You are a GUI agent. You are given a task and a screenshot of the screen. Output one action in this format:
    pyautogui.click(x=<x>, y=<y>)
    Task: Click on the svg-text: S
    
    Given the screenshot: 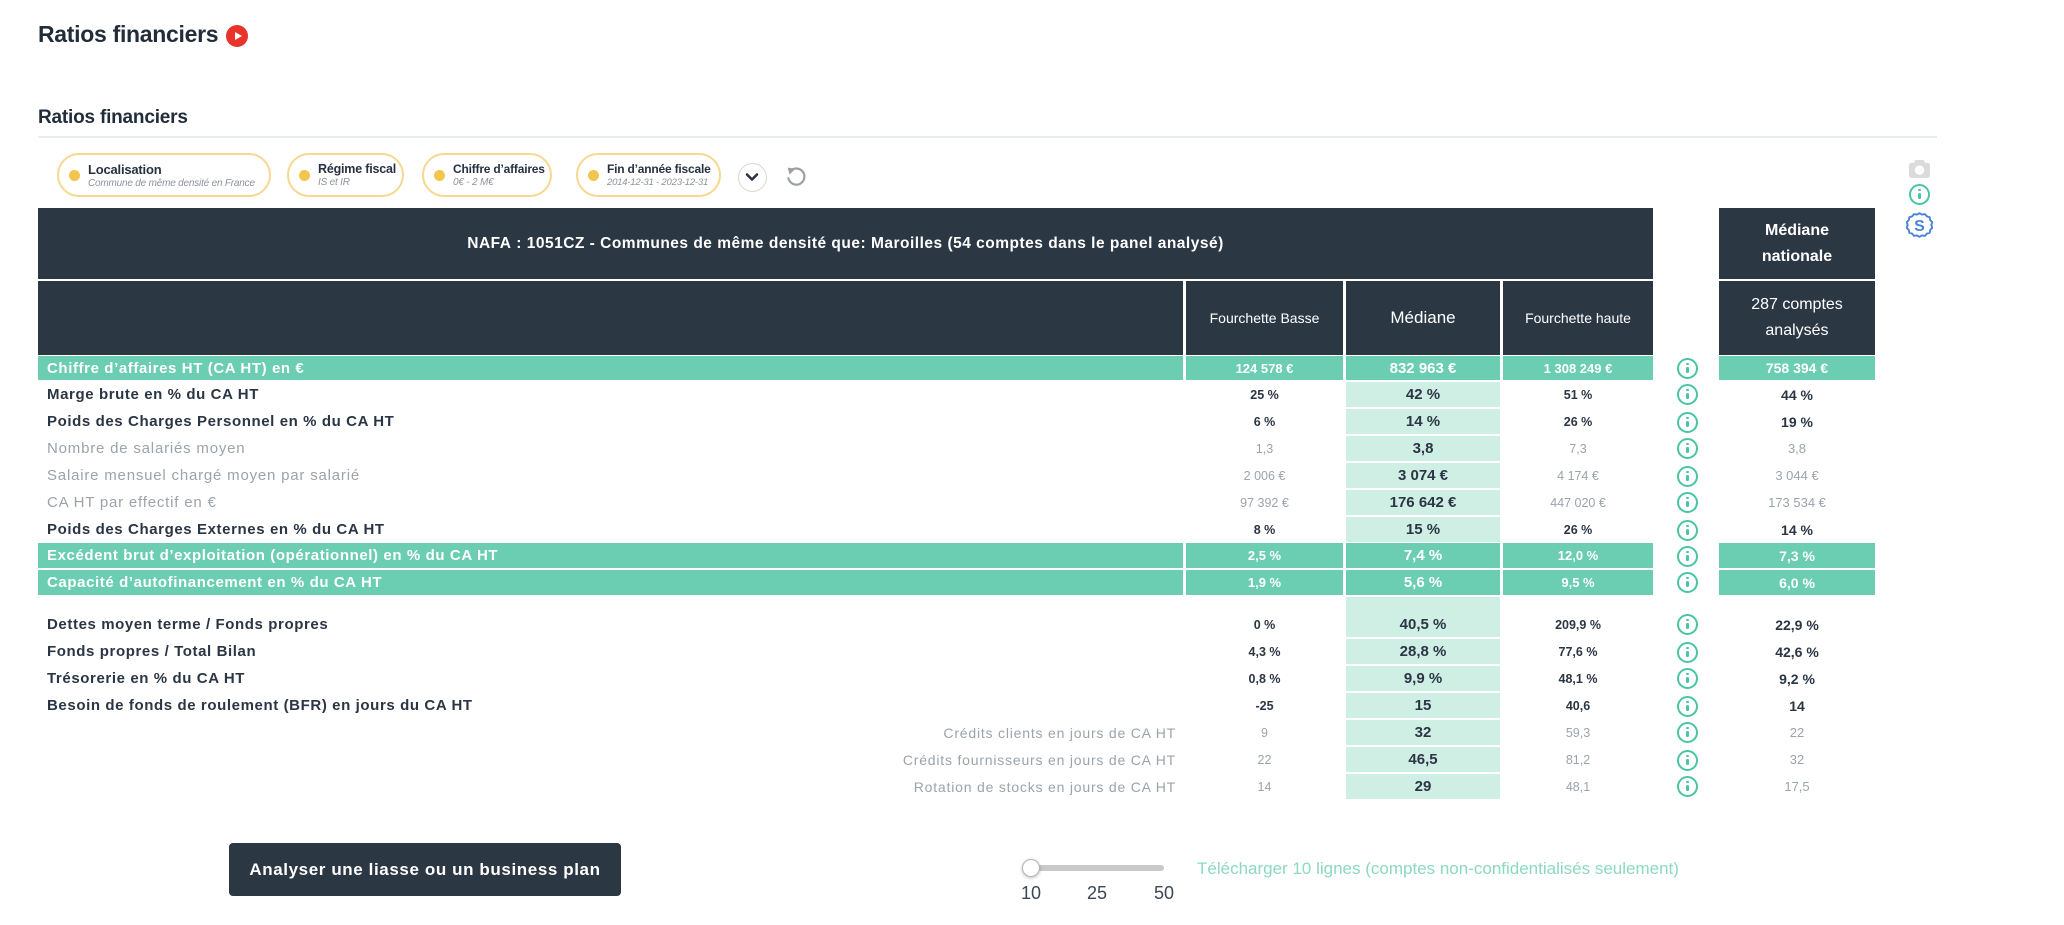 What is the action you would take?
    pyautogui.click(x=1919, y=226)
    